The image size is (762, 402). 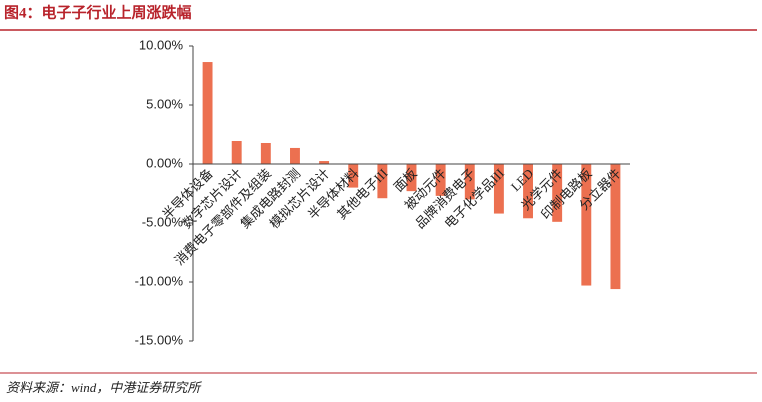 I want to click on y-tick-label: 0.00%, so click(x=164, y=162).